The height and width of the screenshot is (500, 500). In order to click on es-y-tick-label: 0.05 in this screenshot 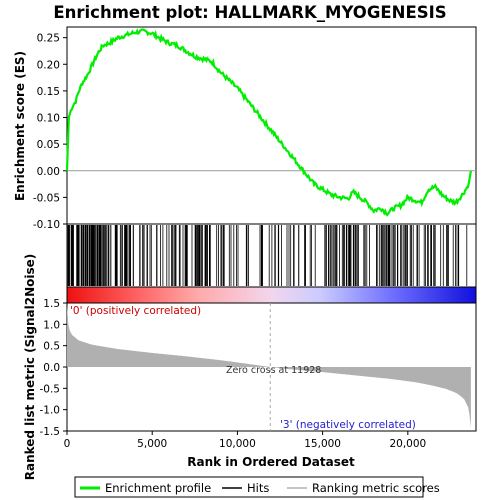, I will do `click(48, 145)`.